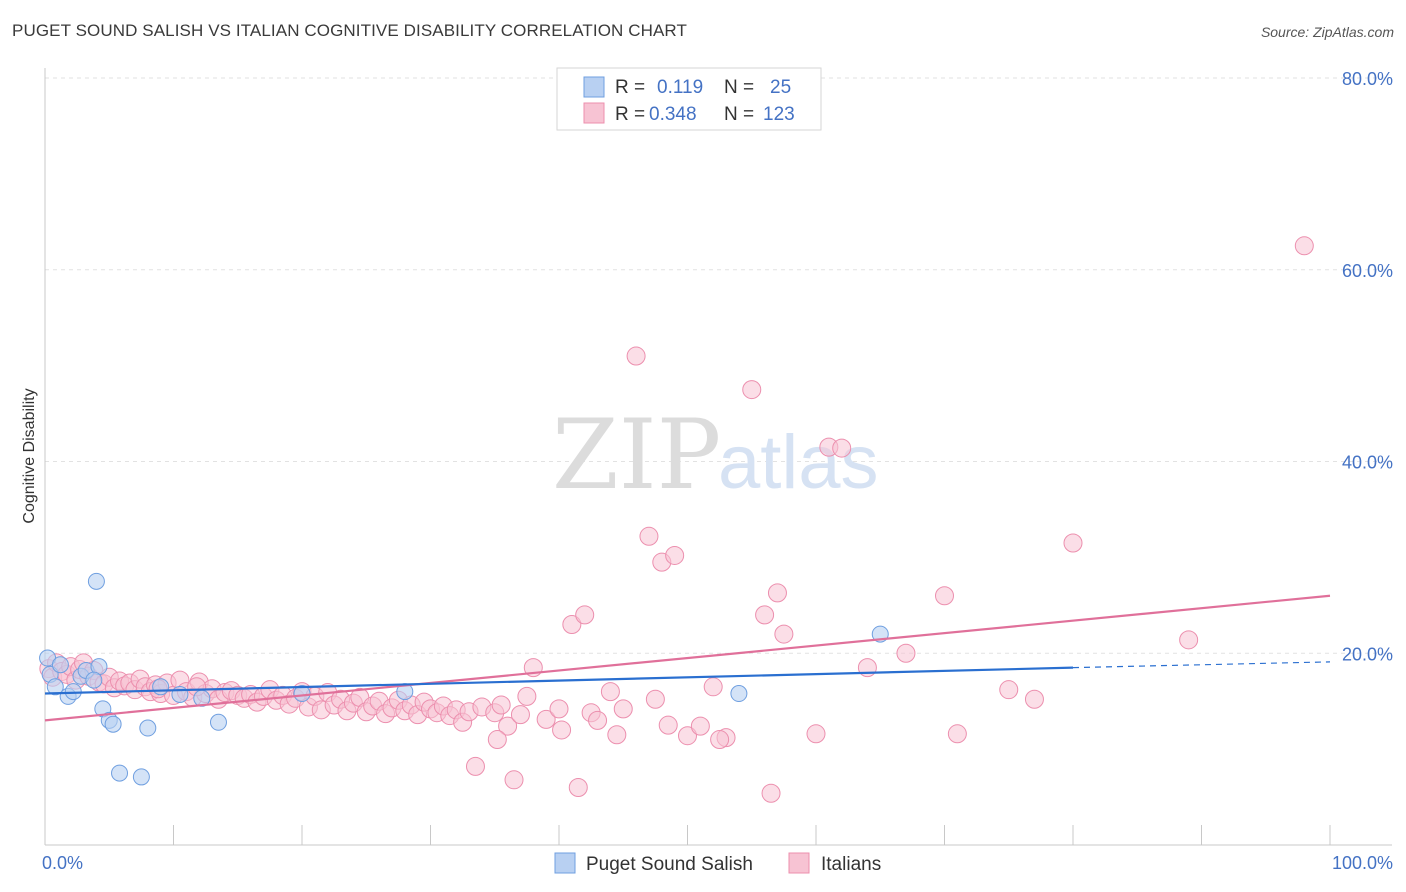  What do you see at coordinates (1367, 79) in the screenshot?
I see `y-tick-label-80: 80.0%` at bounding box center [1367, 79].